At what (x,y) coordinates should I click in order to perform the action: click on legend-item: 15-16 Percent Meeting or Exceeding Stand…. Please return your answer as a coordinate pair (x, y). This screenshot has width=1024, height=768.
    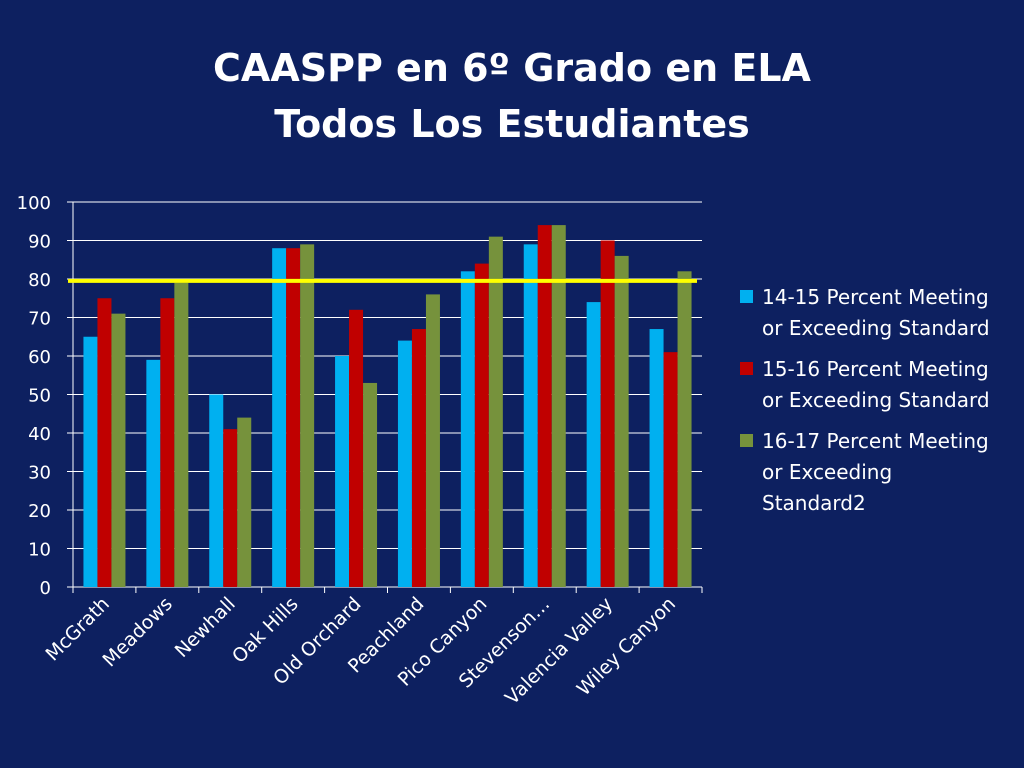
    Looking at the image, I should click on (880, 385).